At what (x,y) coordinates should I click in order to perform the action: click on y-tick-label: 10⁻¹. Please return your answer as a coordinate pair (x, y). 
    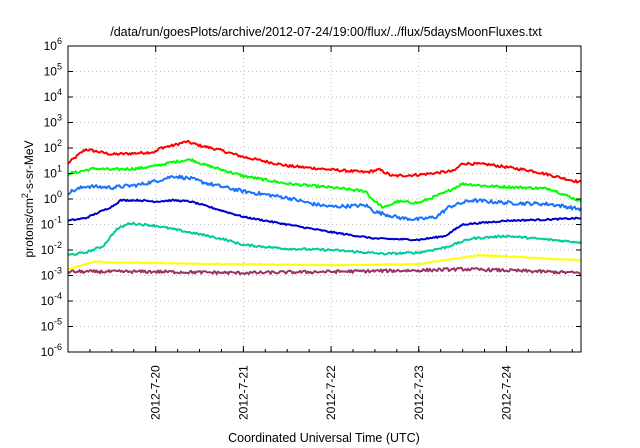
    Looking at the image, I should click on (51, 223).